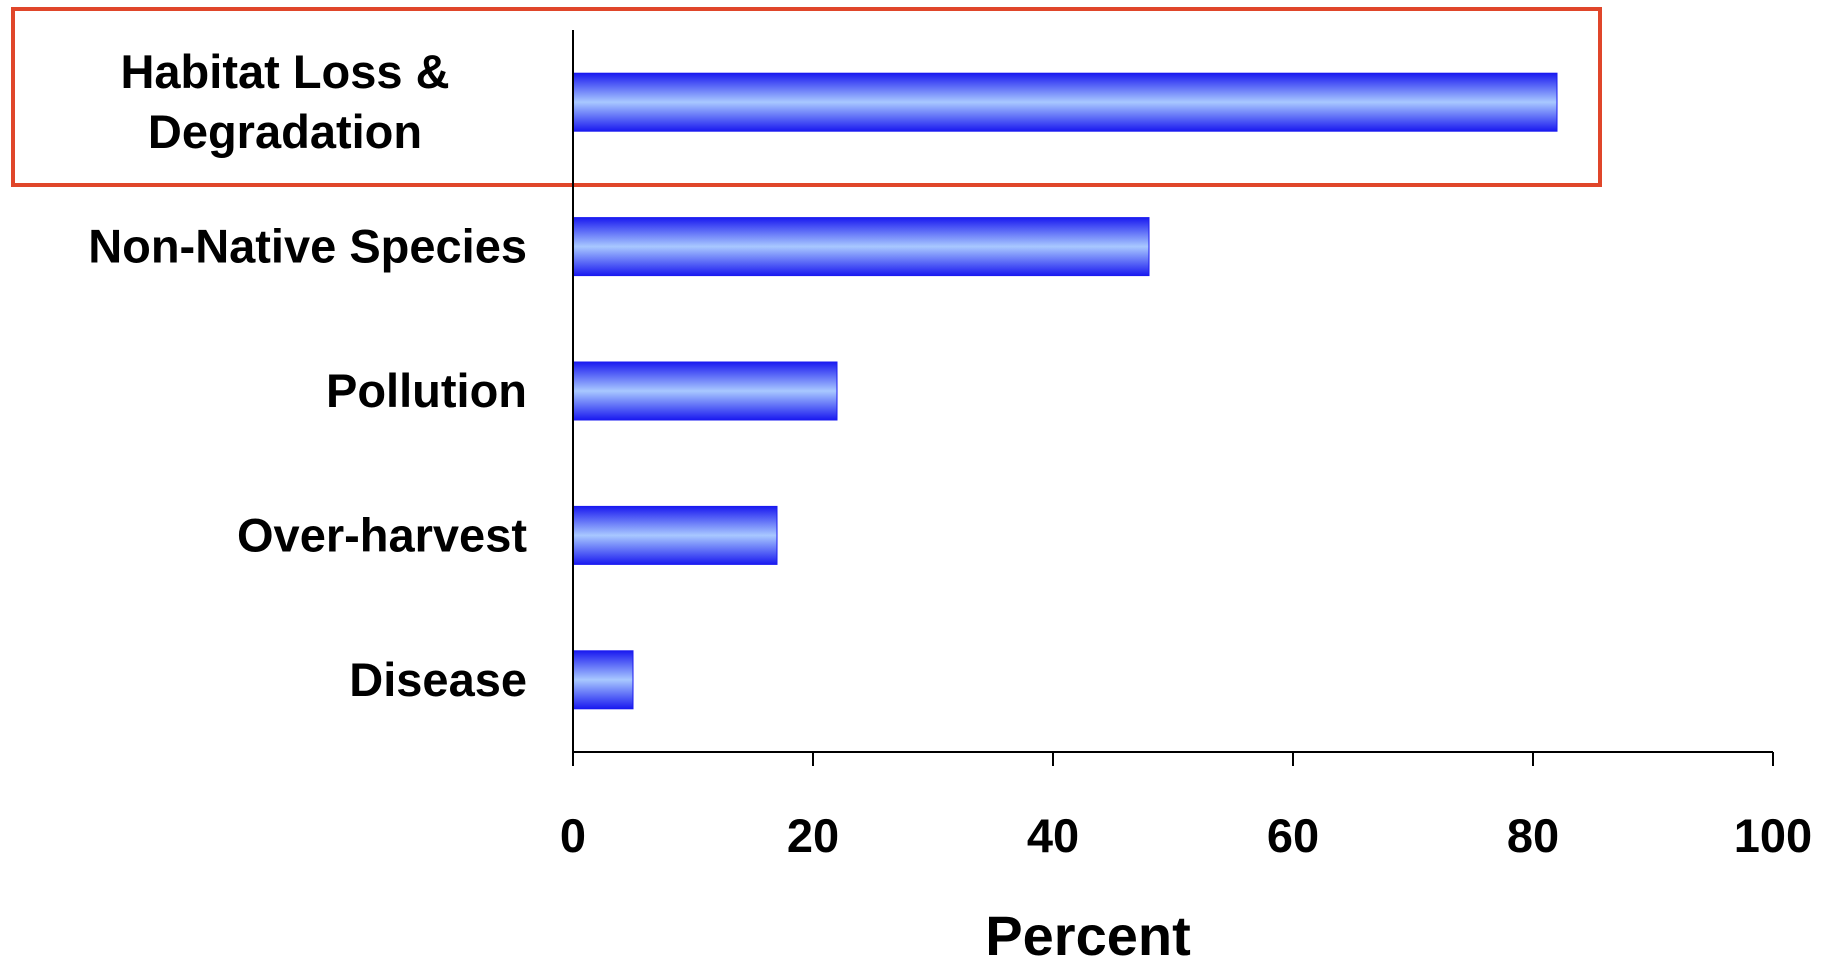 This screenshot has height=963, width=1829. What do you see at coordinates (284, 101) in the screenshot?
I see `category-label-0: Habitat Loss & Degradation` at bounding box center [284, 101].